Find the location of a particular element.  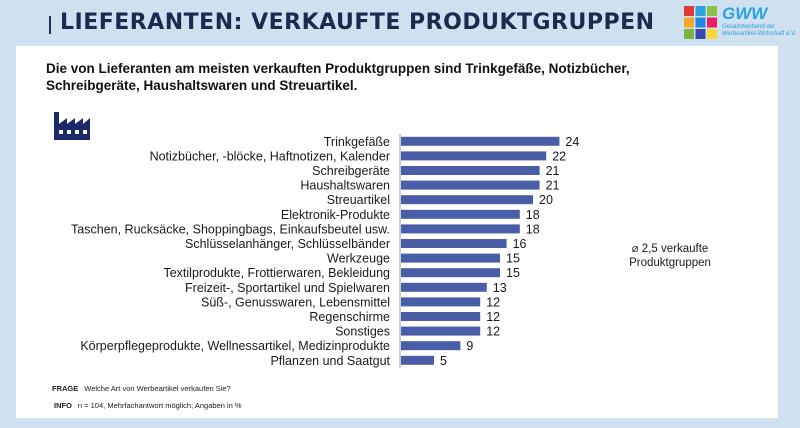

logo-grid-icon is located at coordinates (700, 22).